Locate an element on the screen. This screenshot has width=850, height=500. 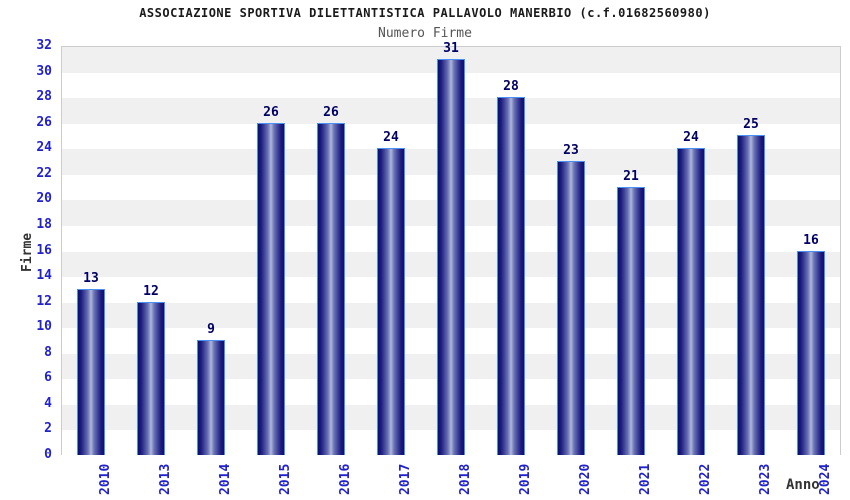
y-tick-label: 32 is located at coordinates (44, 45).